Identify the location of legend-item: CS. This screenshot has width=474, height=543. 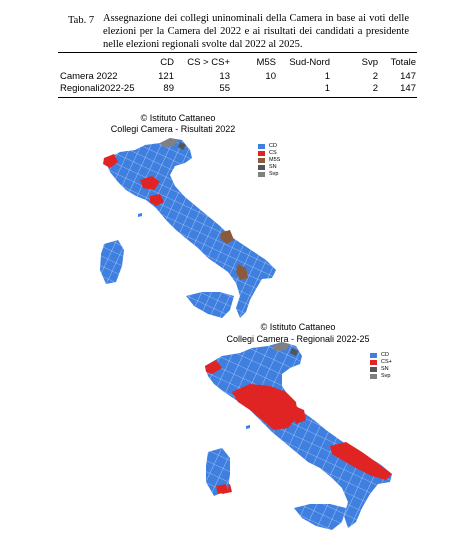
(269, 153).